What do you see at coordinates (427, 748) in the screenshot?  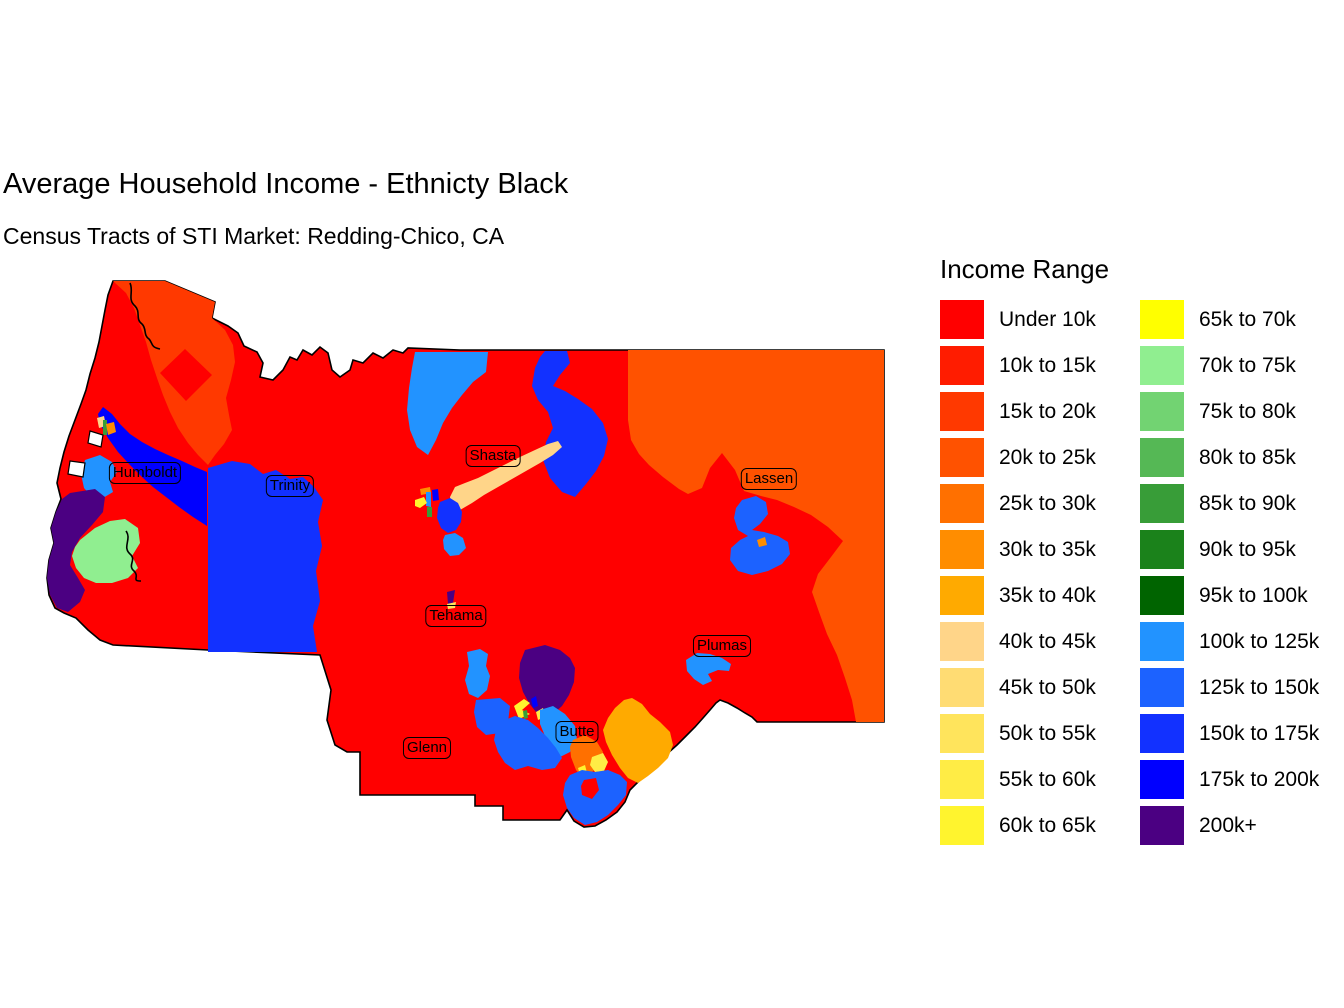 I see `county-label-glenn: Glenn` at bounding box center [427, 748].